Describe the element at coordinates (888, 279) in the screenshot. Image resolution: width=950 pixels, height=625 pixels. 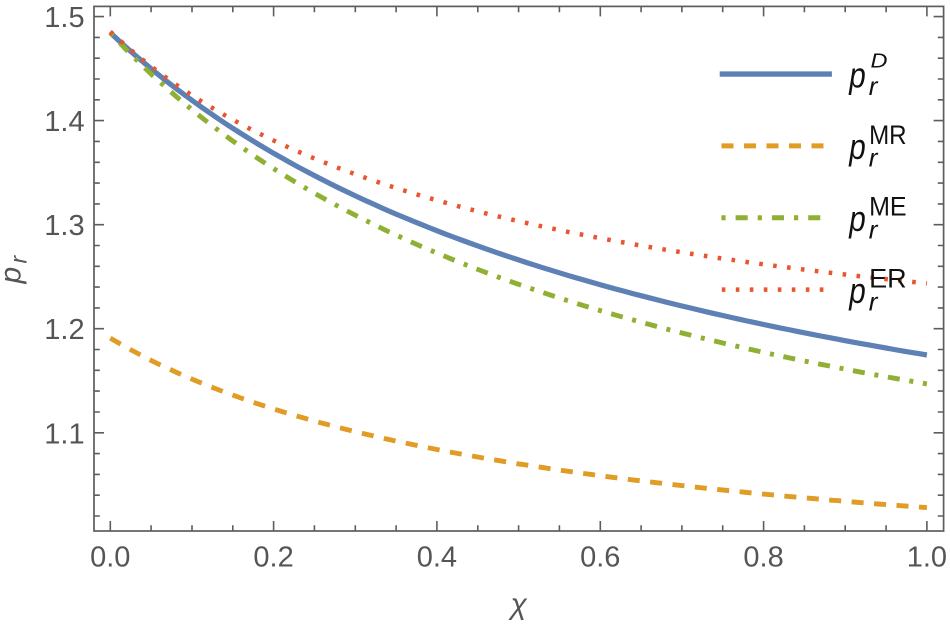
I see `svg-text: ER` at that location.